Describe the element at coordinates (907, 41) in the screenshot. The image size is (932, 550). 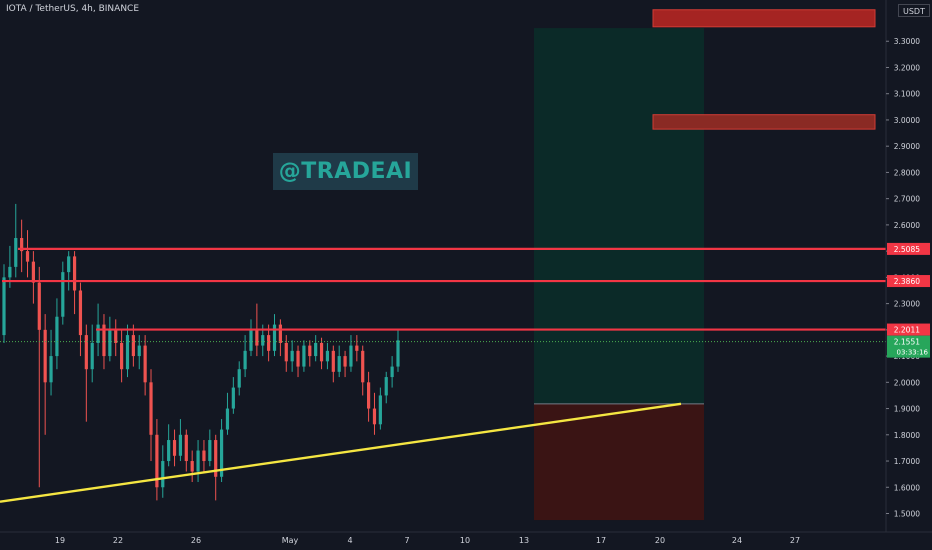
I see `price-tick-label: 3.3000` at that location.